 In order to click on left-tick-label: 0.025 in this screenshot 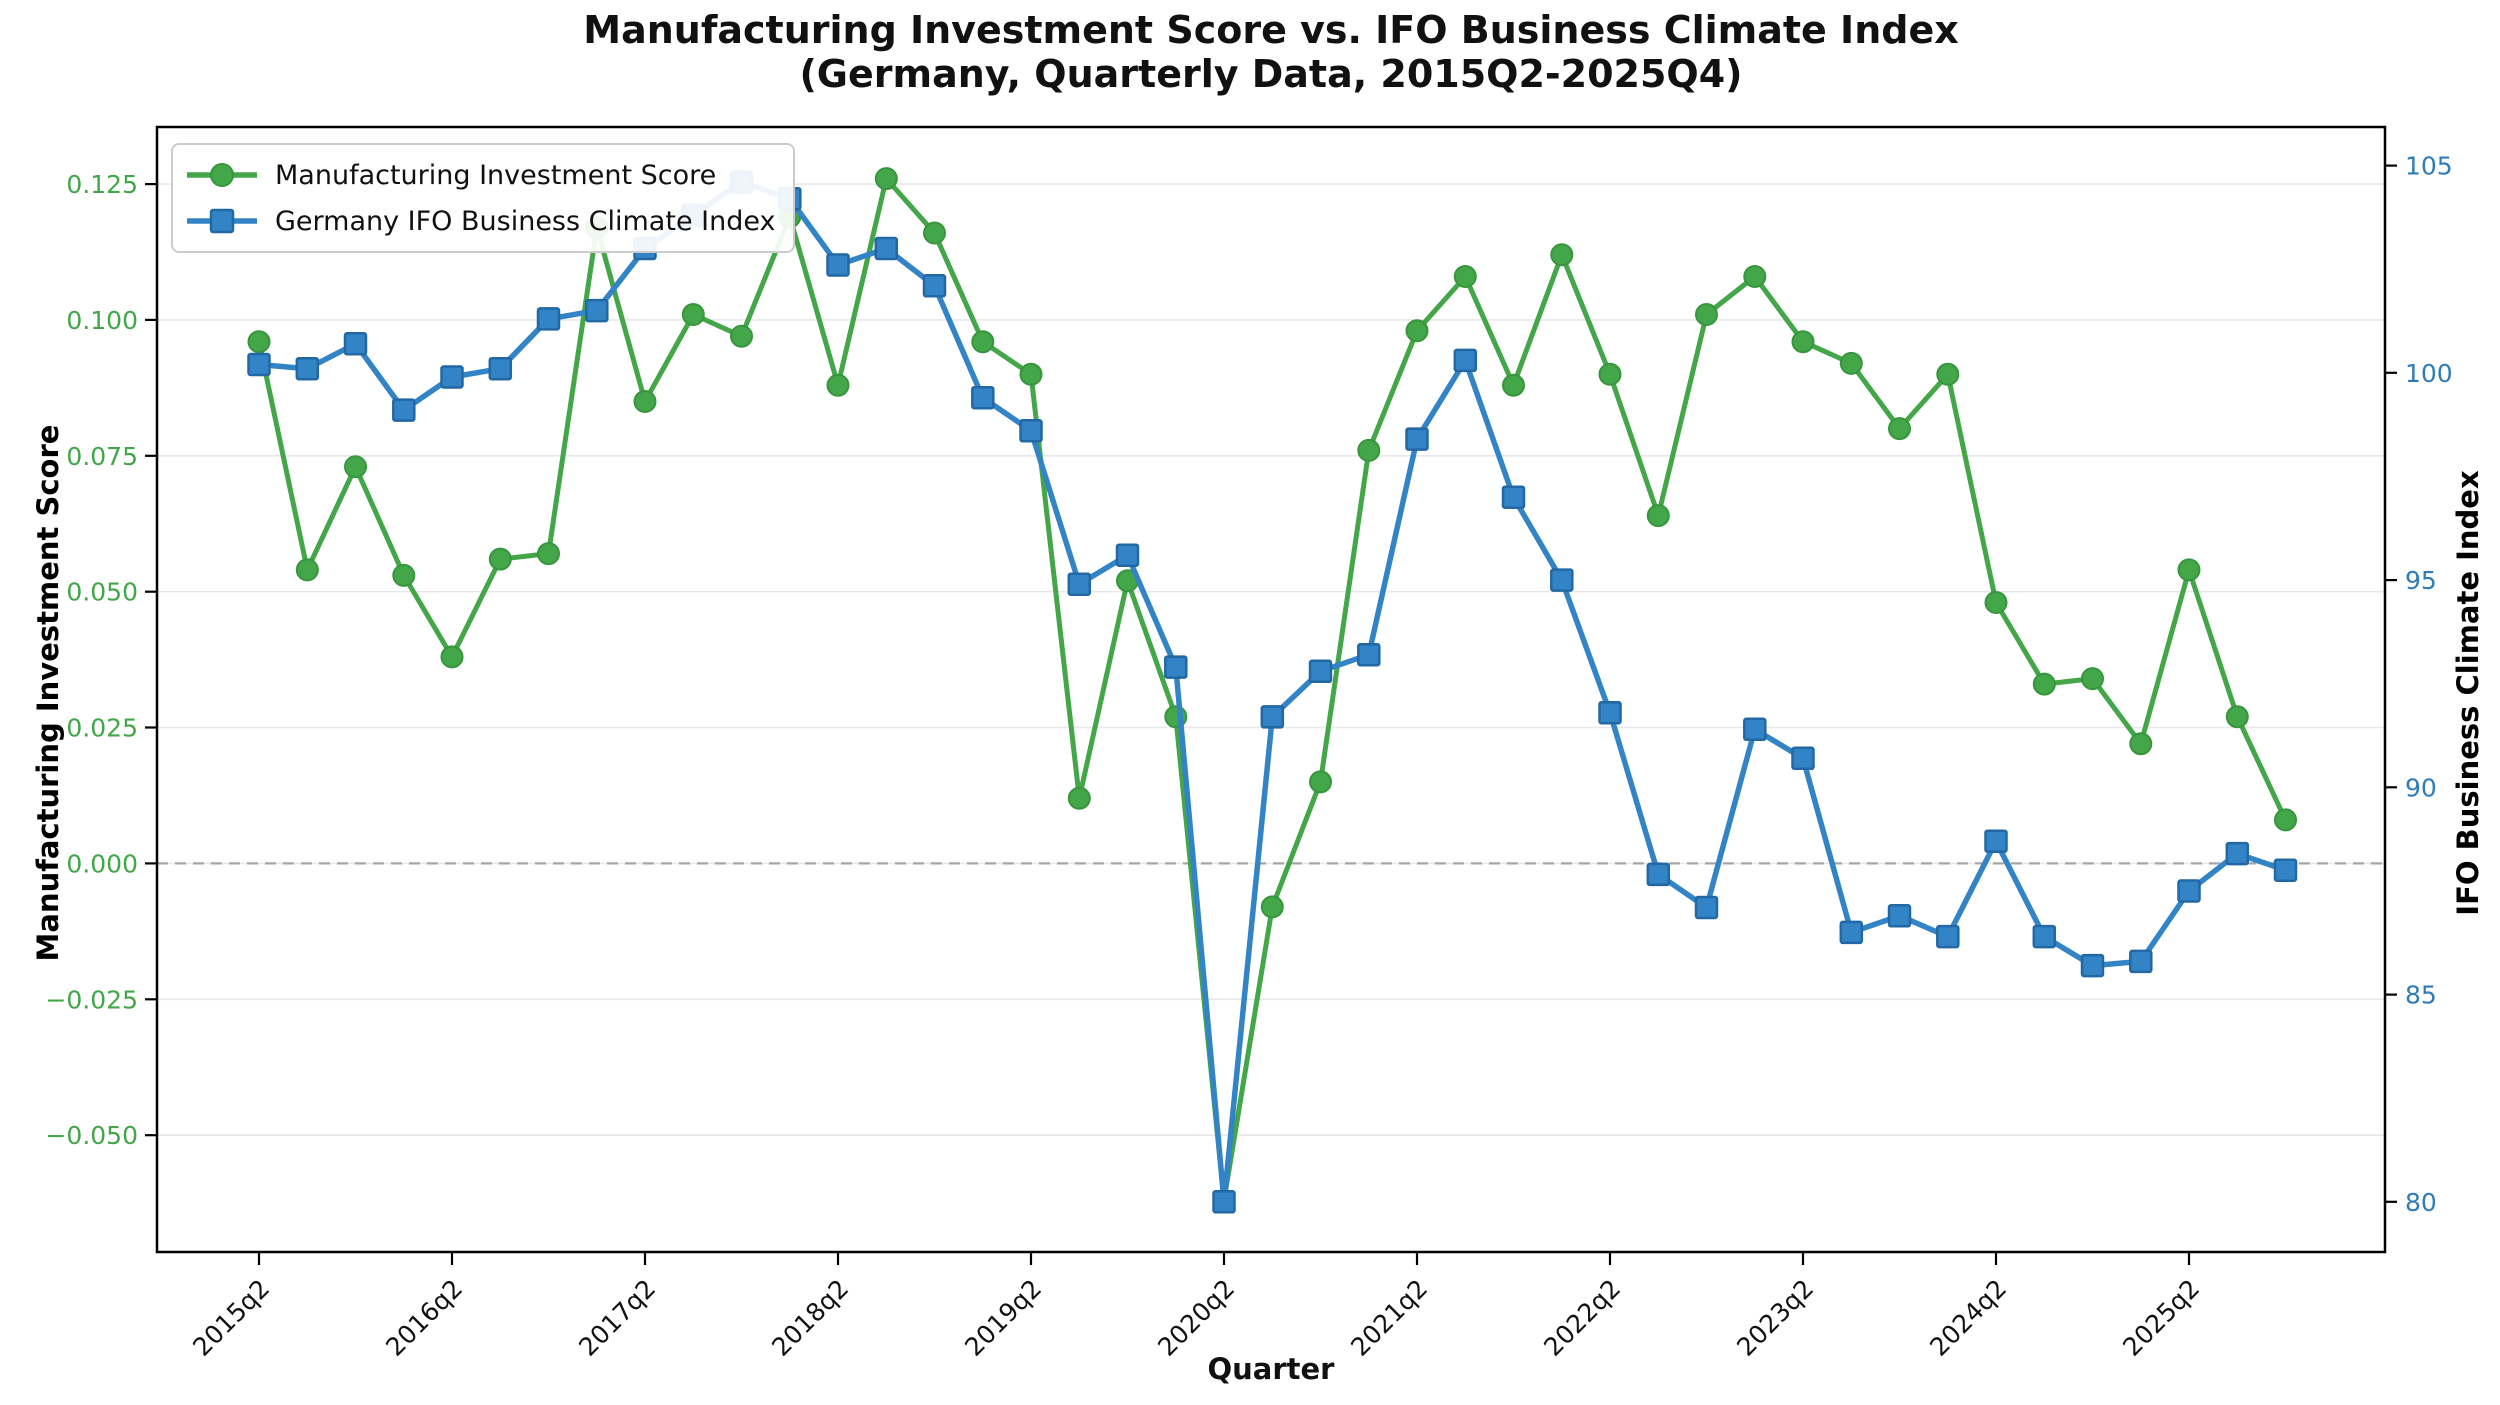, I will do `click(102, 728)`.